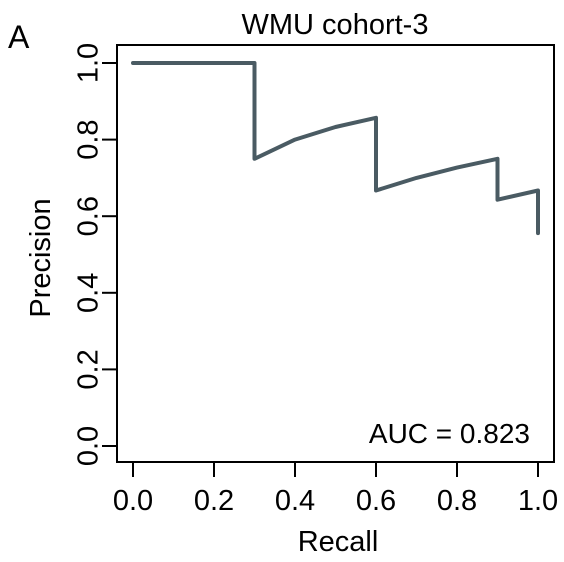 The height and width of the screenshot is (562, 564). I want to click on y-tick-label: 0.2, so click(89, 369).